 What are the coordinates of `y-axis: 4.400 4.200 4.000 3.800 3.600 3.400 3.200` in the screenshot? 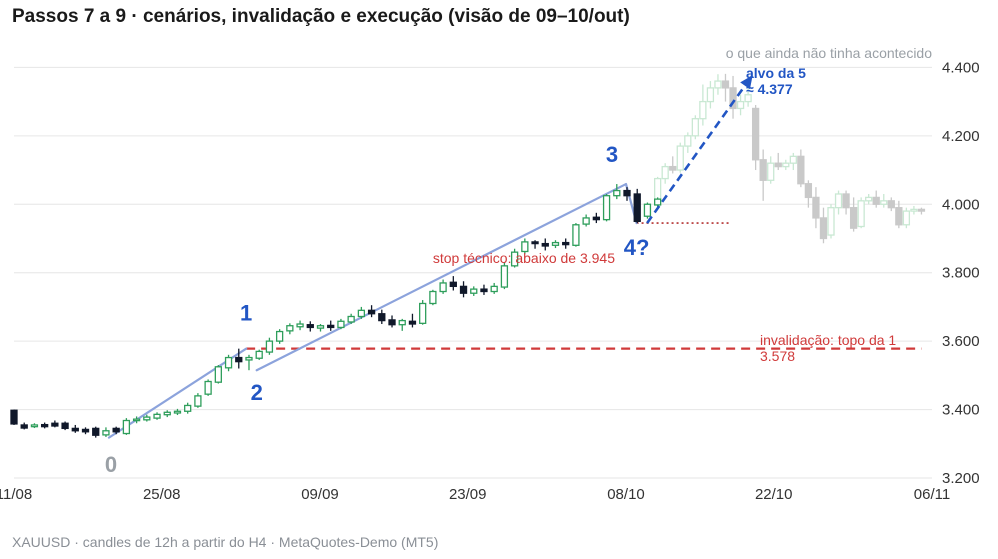 It's located at (961, 273).